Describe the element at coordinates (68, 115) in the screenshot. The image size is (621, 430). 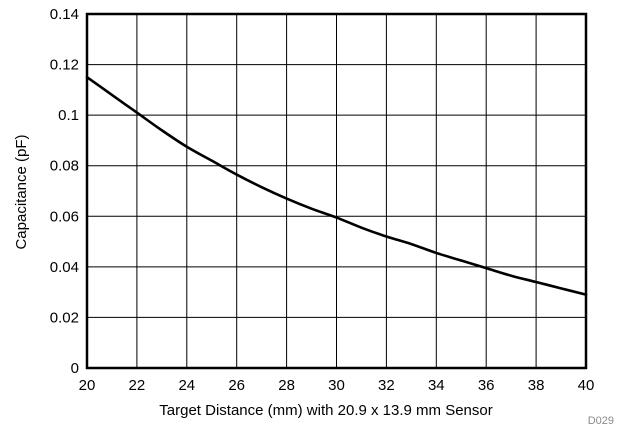
I see `y-tick-label: 0.1` at that location.